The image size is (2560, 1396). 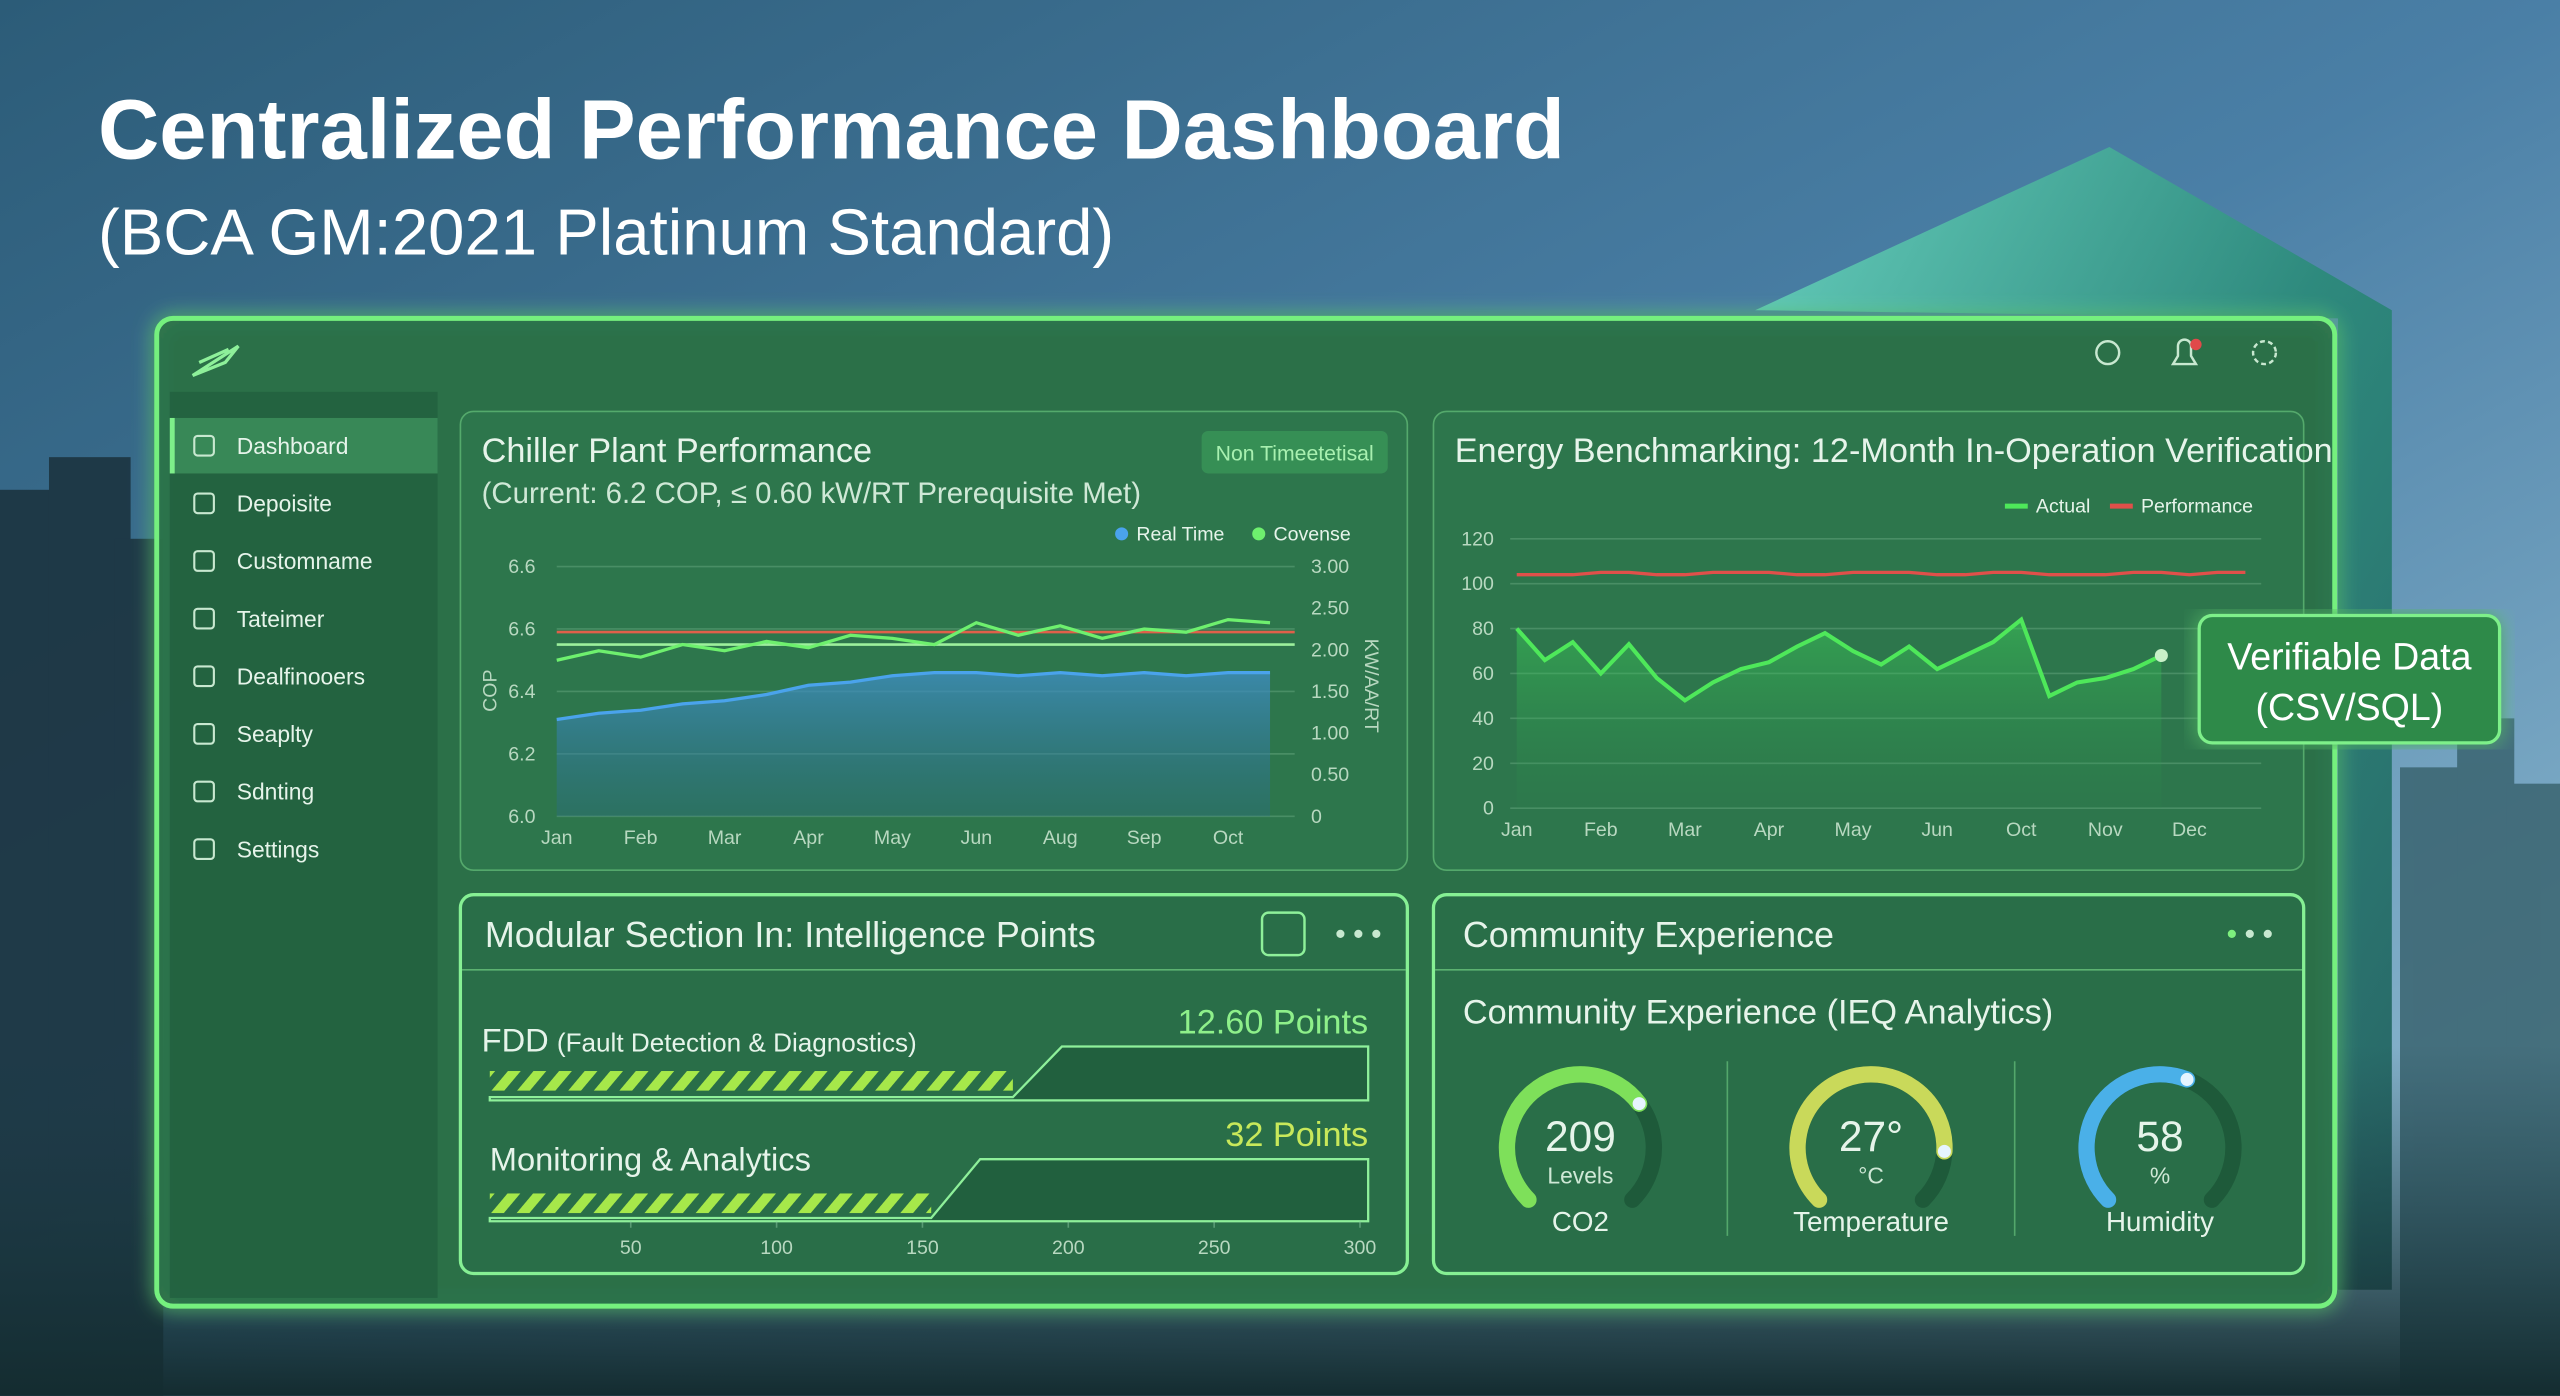 What do you see at coordinates (2161, 655) in the screenshot?
I see `series-endpoint` at bounding box center [2161, 655].